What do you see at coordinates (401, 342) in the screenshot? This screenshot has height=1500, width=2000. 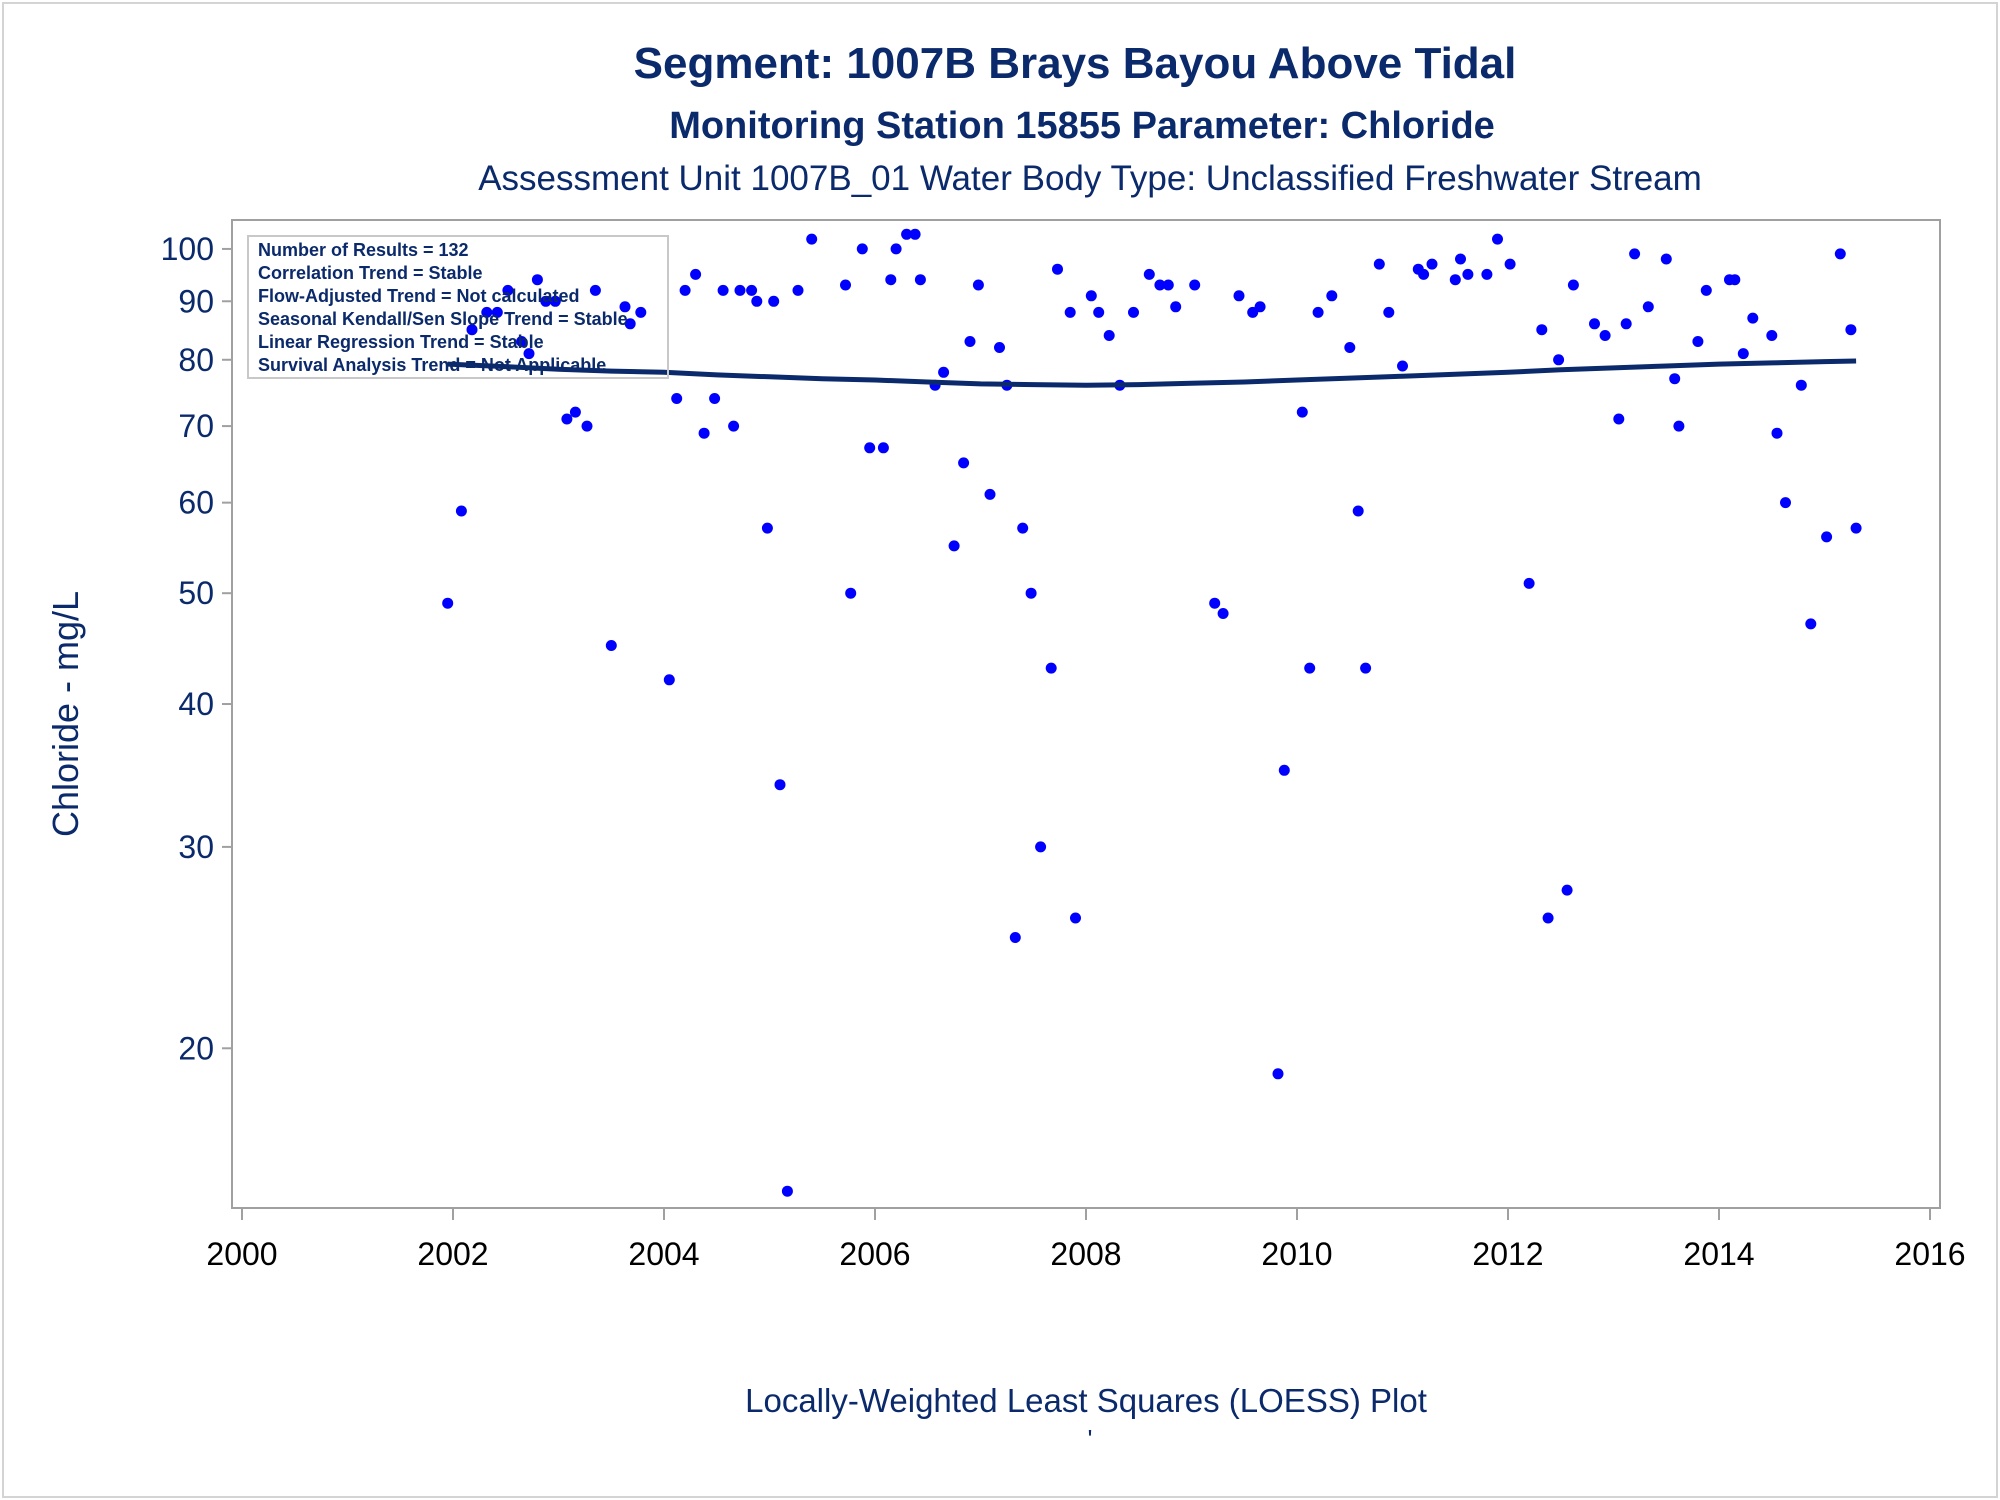 I see `stats-line: Linear Regression Trend = Stable` at bounding box center [401, 342].